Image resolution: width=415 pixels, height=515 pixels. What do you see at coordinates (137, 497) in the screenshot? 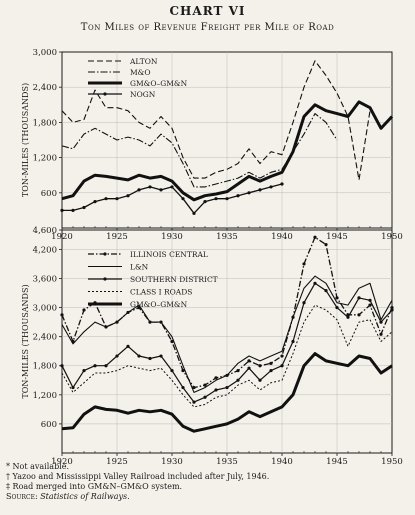
I see `source-line: Source: Statistics of Railways.` at bounding box center [137, 497].